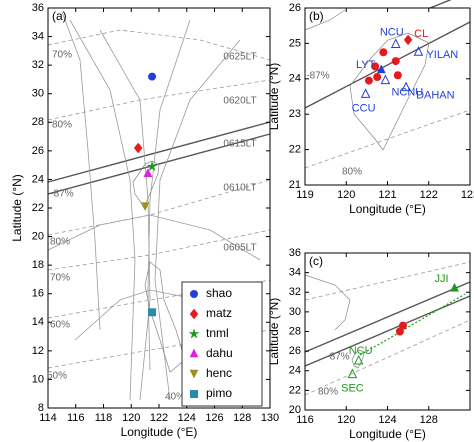 This screenshot has width=474, height=442. I want to click on y-tick-label: 34, so click(38, 36).